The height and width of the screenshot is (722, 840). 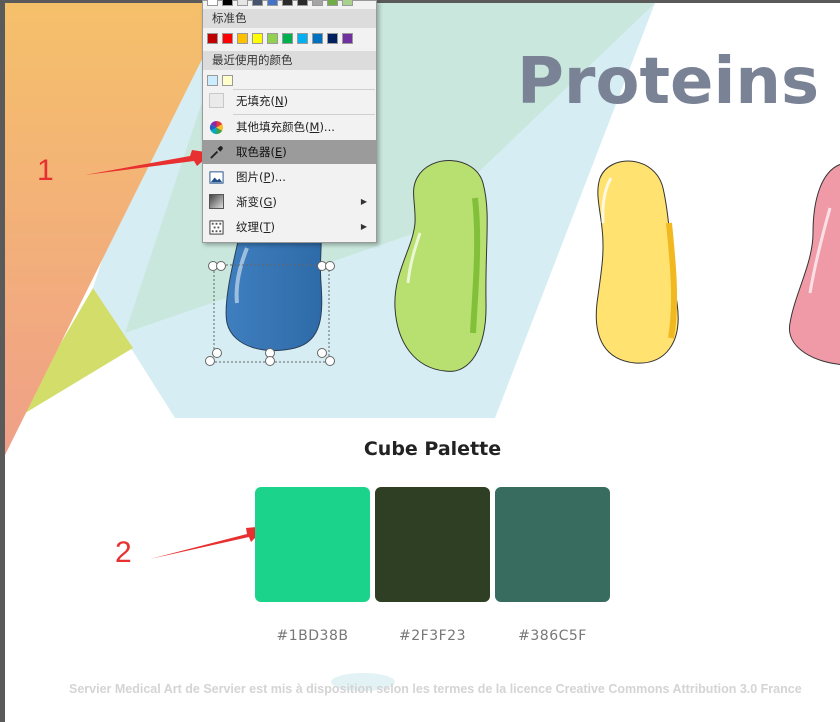 What do you see at coordinates (75, 353) in the screenshot?
I see `bg-lime-shape` at bounding box center [75, 353].